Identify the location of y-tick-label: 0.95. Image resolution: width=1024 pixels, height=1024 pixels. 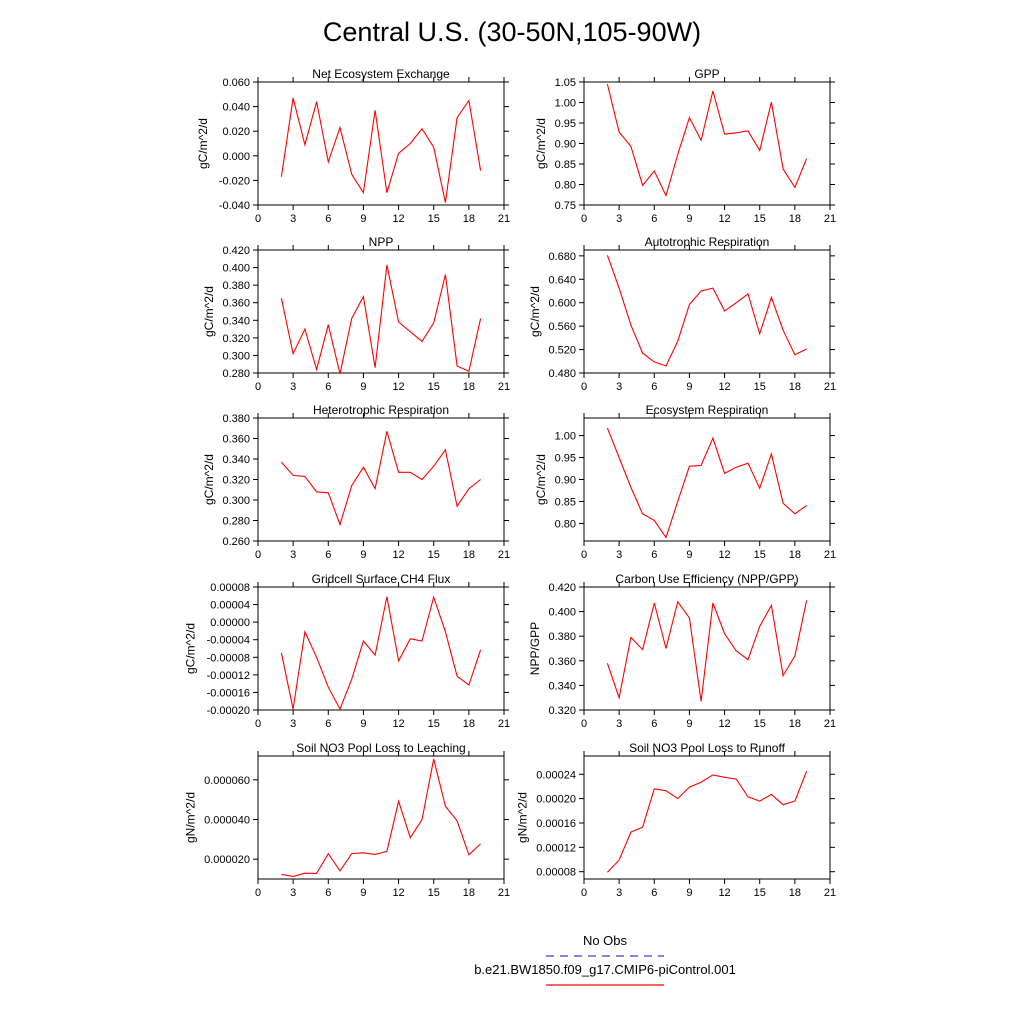
(565, 459).